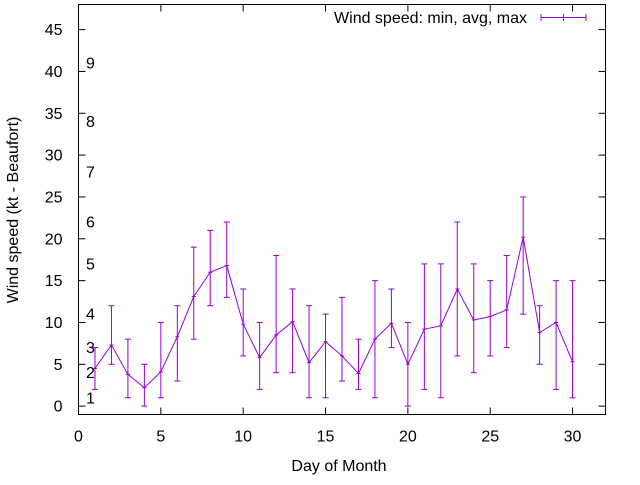 The width and height of the screenshot is (640, 485). I want to click on legend: Wind speed: min, avg, max, so click(460, 18).